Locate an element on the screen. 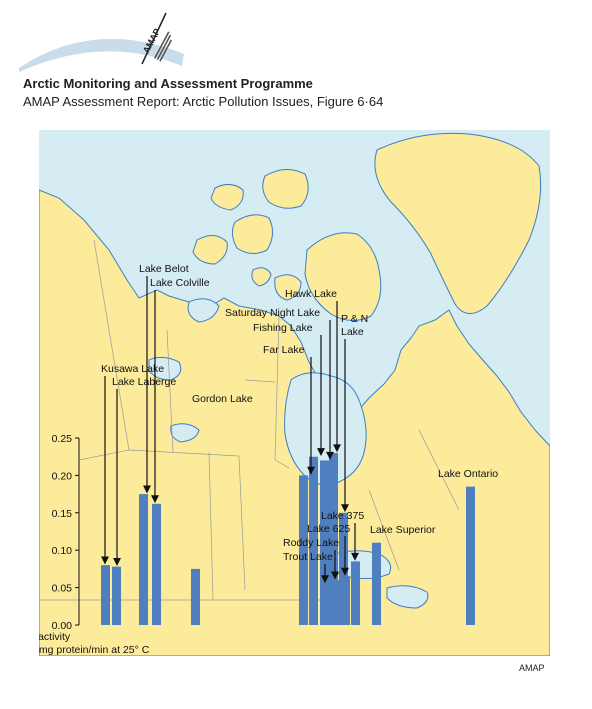  y-tick-label: 0.15 is located at coordinates (62, 514).